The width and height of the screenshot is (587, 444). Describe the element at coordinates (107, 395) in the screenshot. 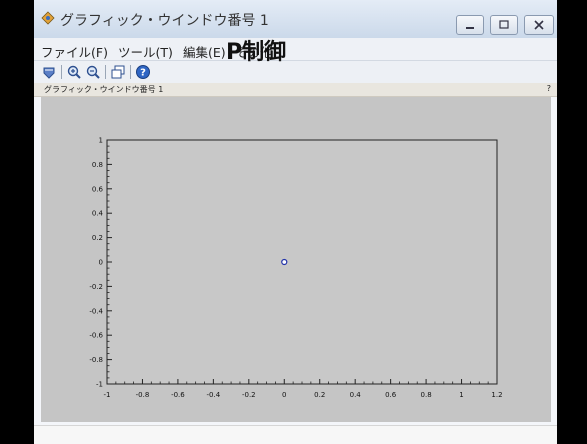

I see `x-tick-label: -1` at that location.